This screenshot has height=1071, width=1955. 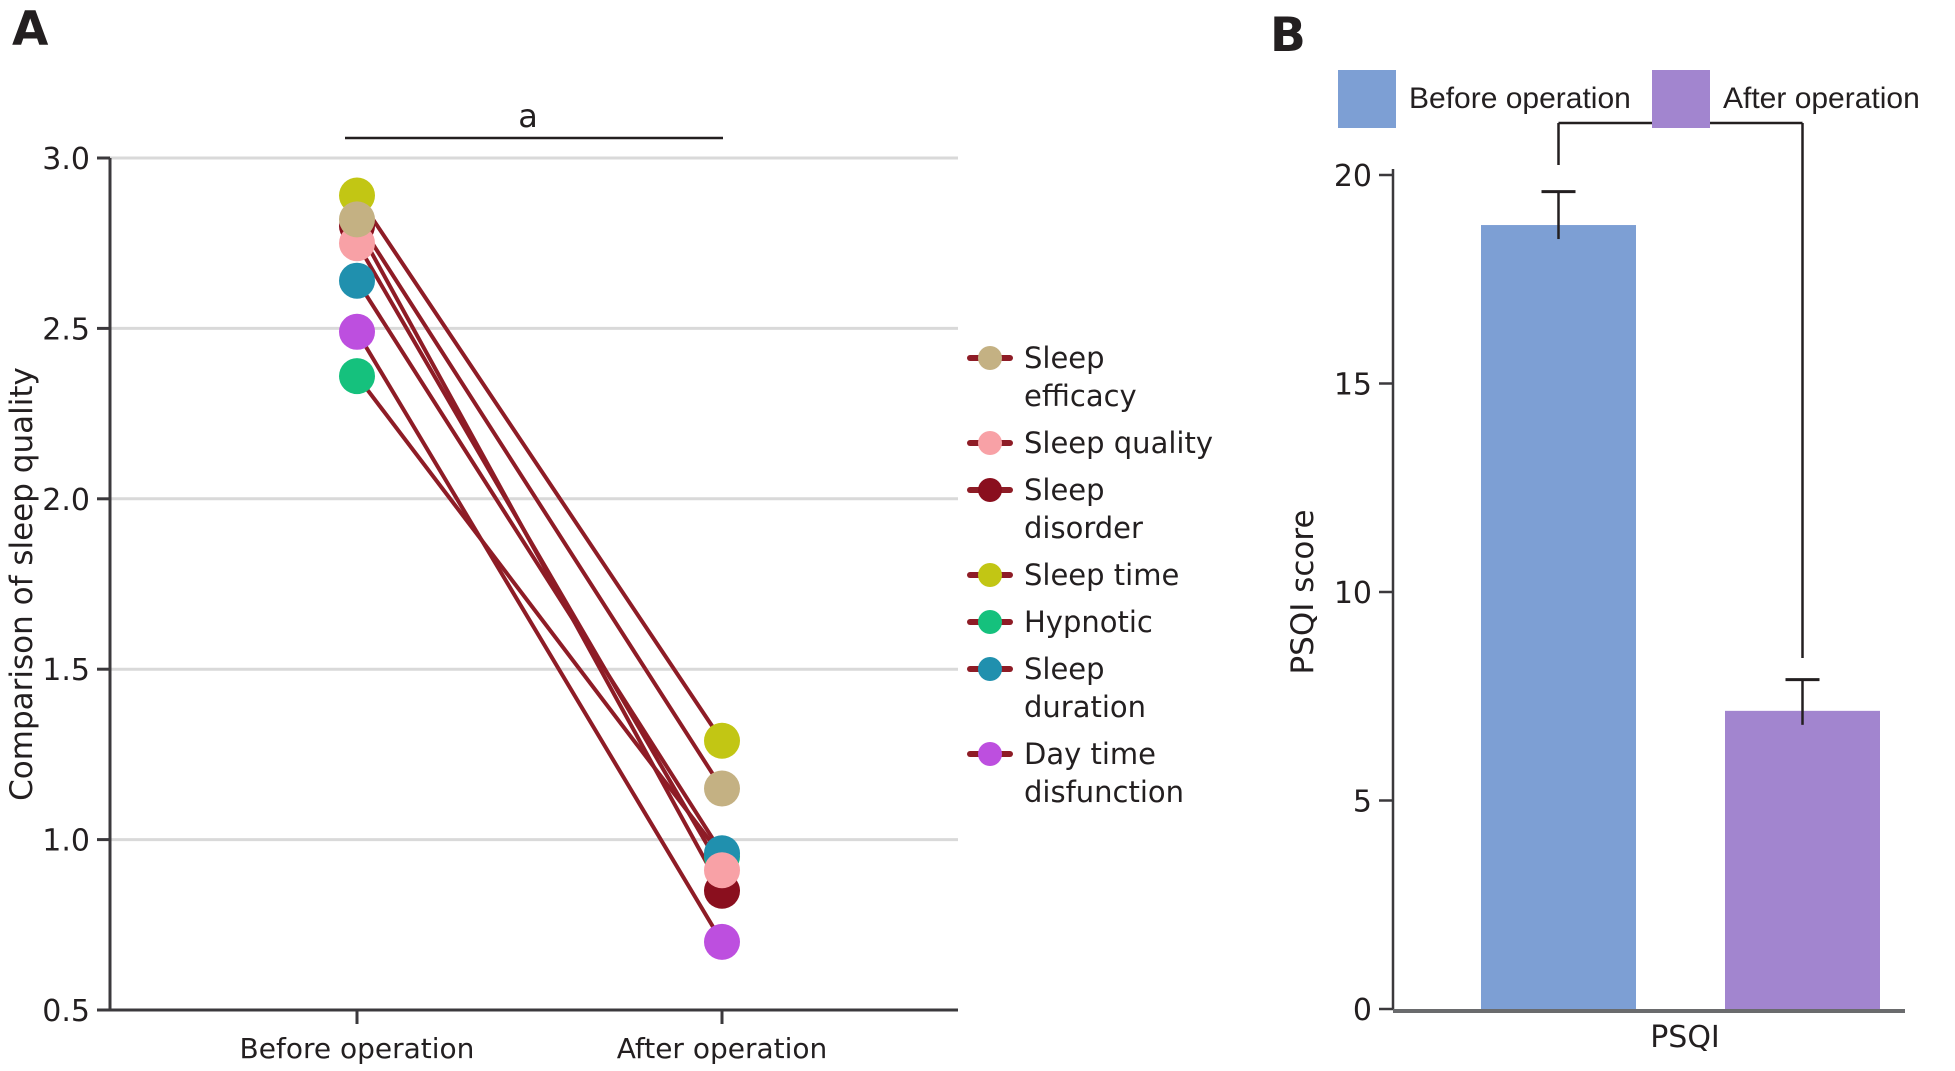 What do you see at coordinates (1085, 688) in the screenshot?
I see `legend-item-label: Sleep duration` at bounding box center [1085, 688].